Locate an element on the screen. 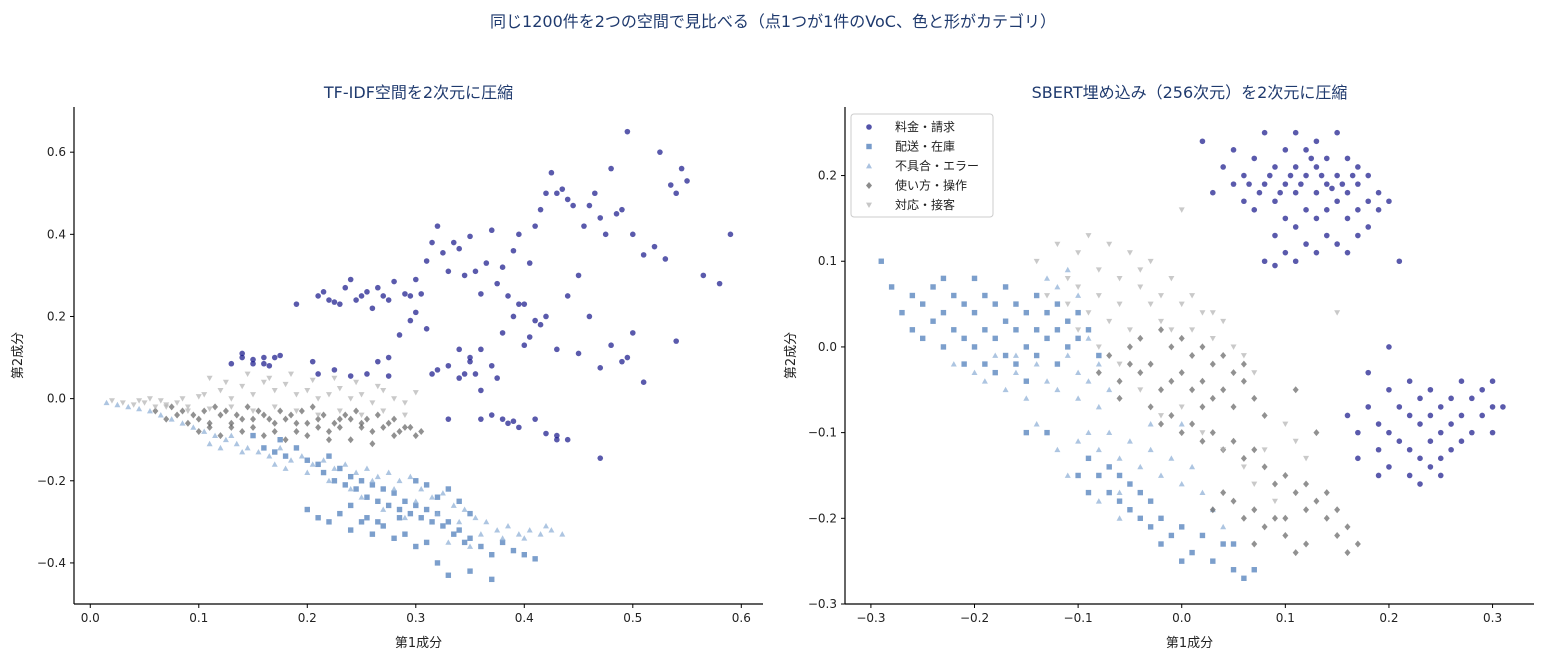 This screenshot has width=1546, height=662. right-x-tick-label: −0.1 is located at coordinates (1078, 618).